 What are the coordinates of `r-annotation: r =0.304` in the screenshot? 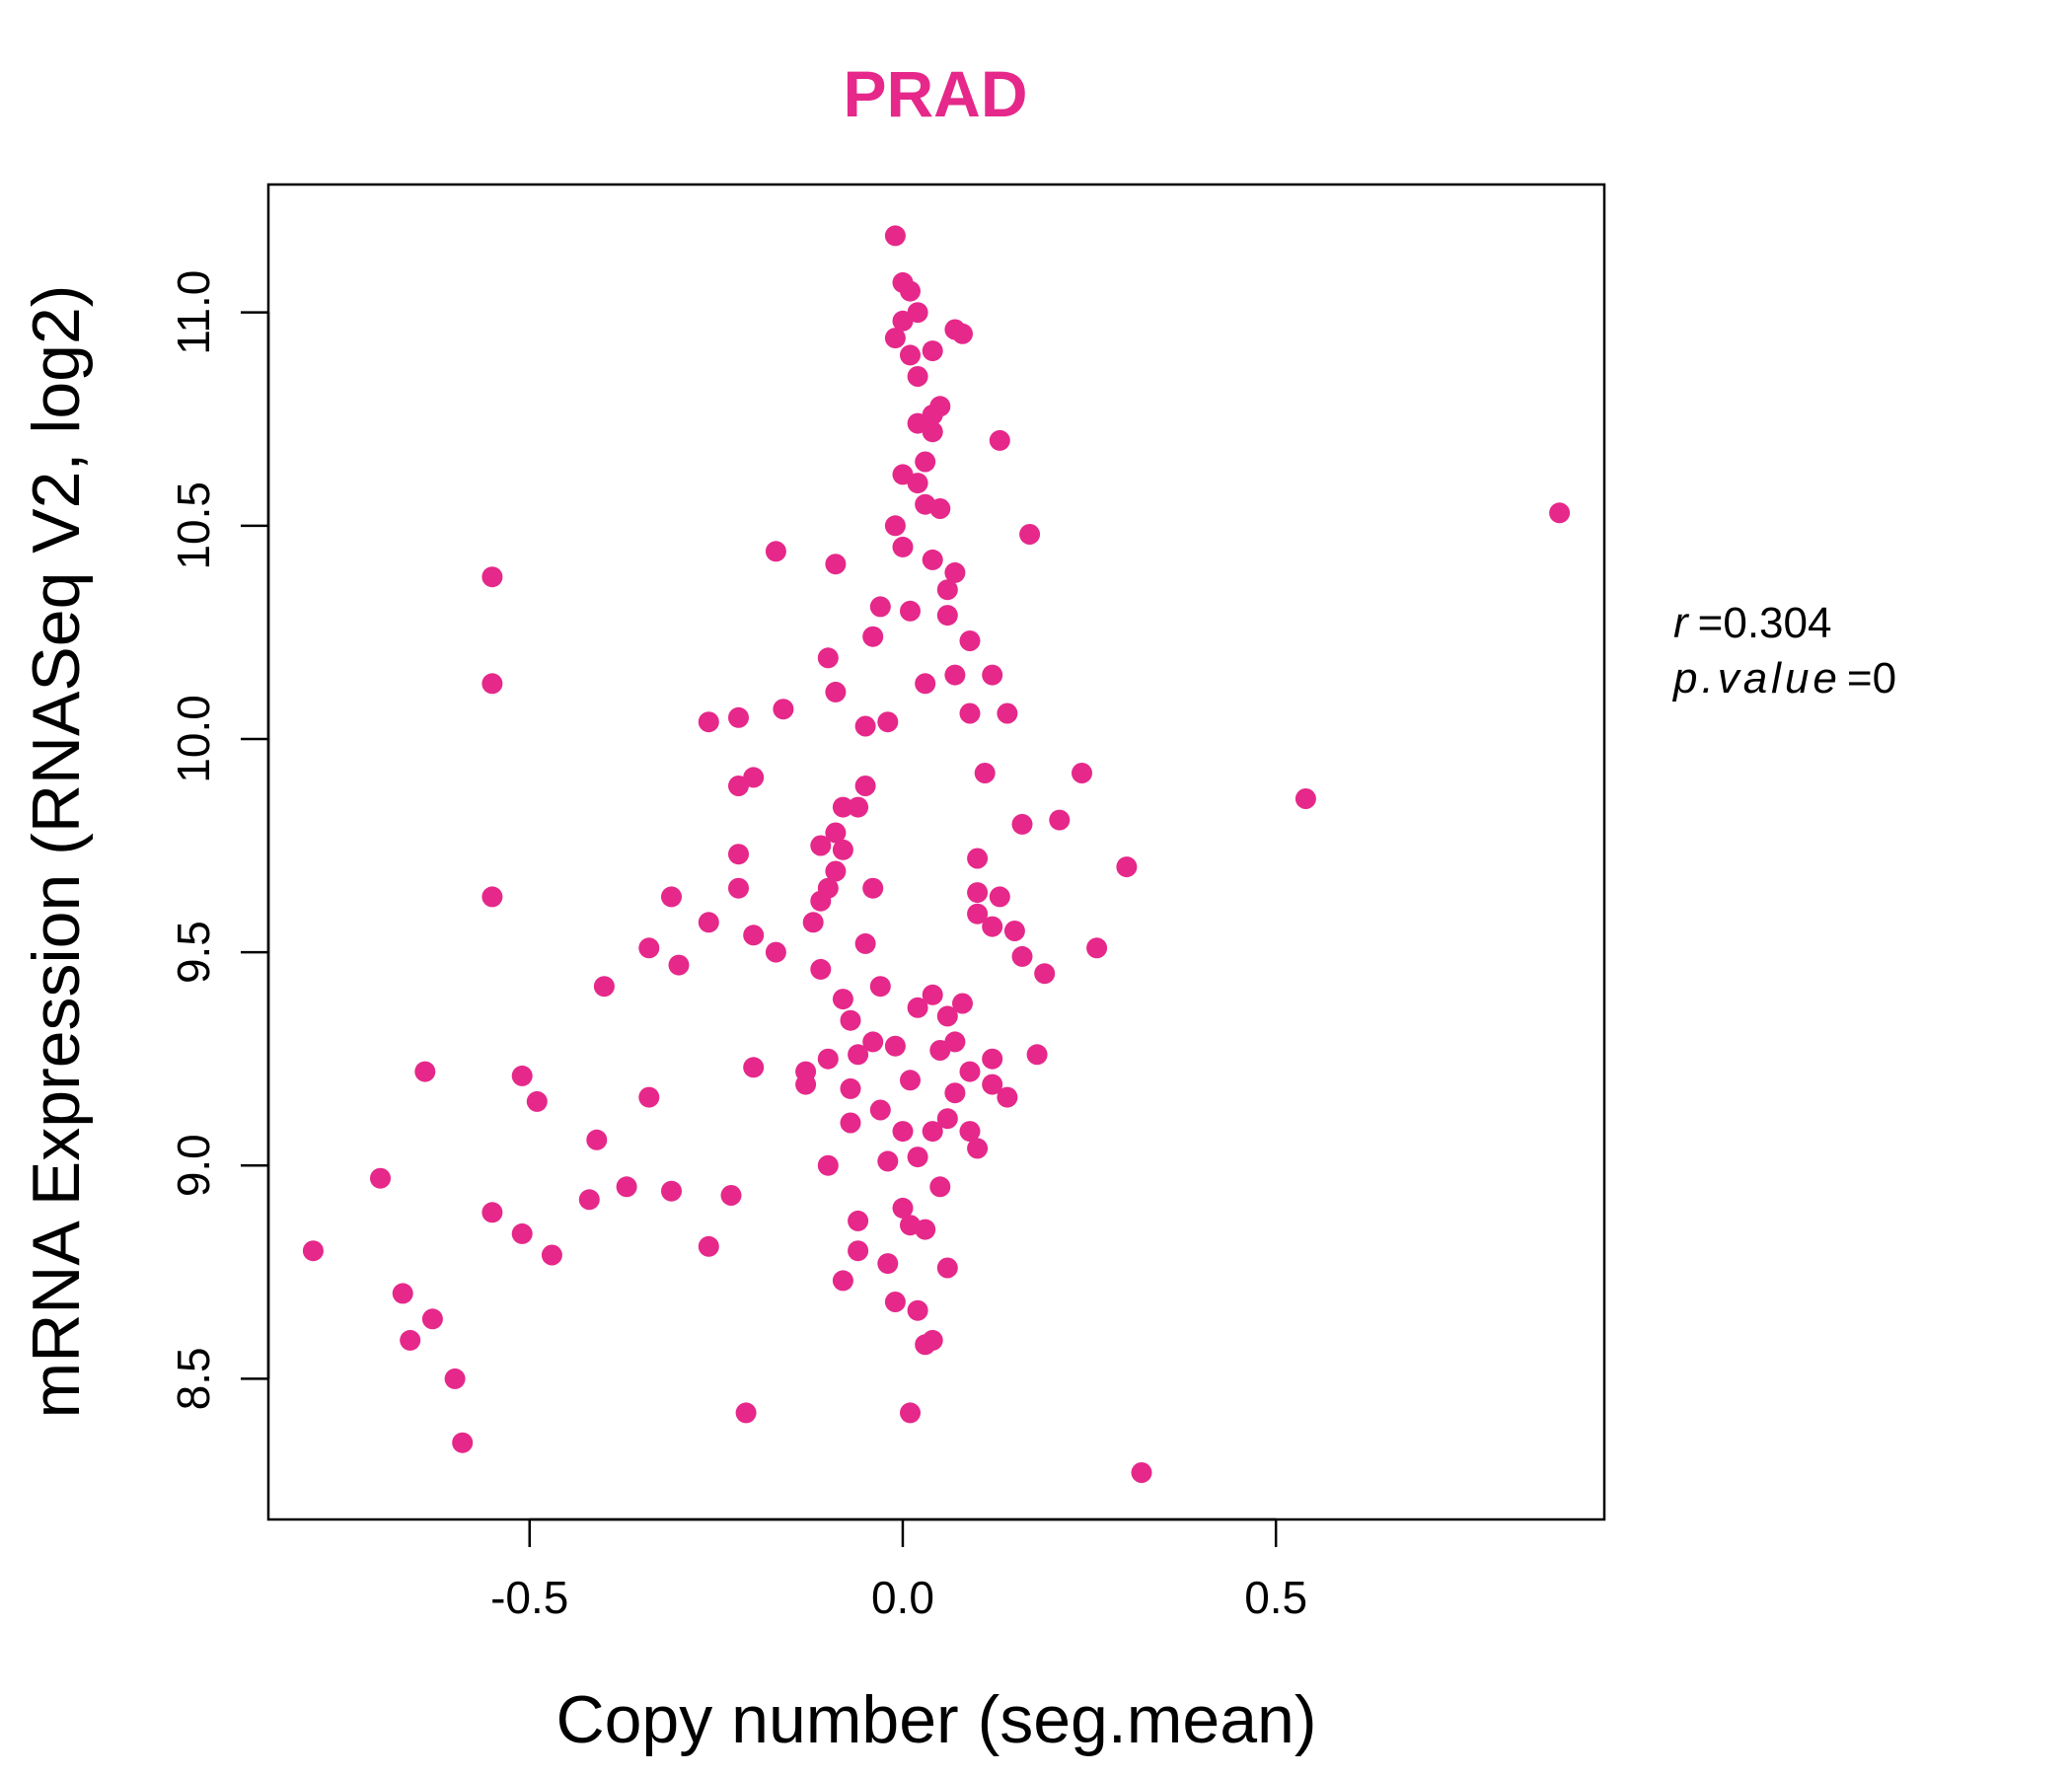 It's located at (1752, 623).